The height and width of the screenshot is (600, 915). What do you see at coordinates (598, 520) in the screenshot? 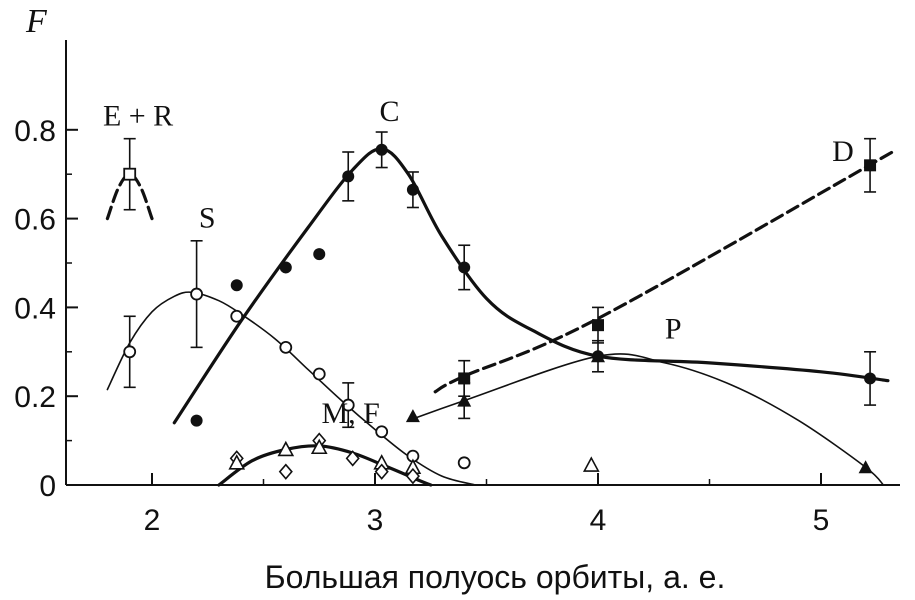
I see `x-tick-label: 4` at bounding box center [598, 520].